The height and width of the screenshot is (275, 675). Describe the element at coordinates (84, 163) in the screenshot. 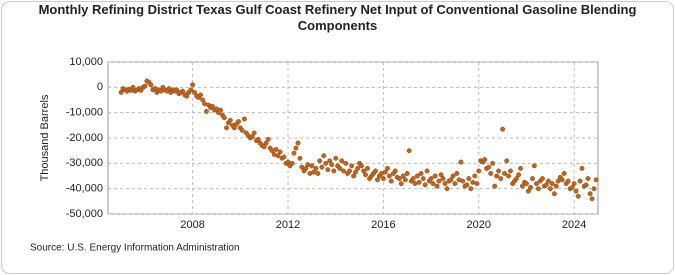

I see `y-tick-label: -30,000` at that location.